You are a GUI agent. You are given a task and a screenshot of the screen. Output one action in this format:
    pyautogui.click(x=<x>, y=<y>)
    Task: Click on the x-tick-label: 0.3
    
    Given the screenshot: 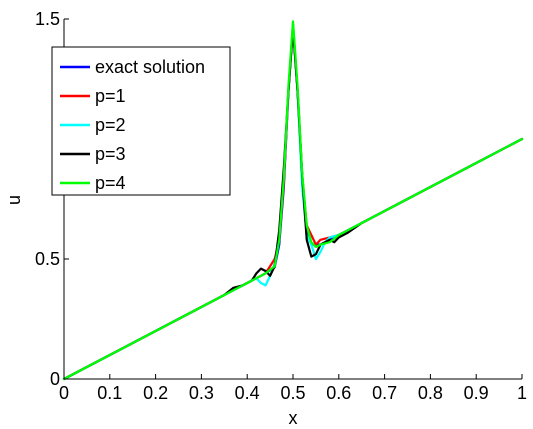 What is the action you would take?
    pyautogui.click(x=201, y=393)
    